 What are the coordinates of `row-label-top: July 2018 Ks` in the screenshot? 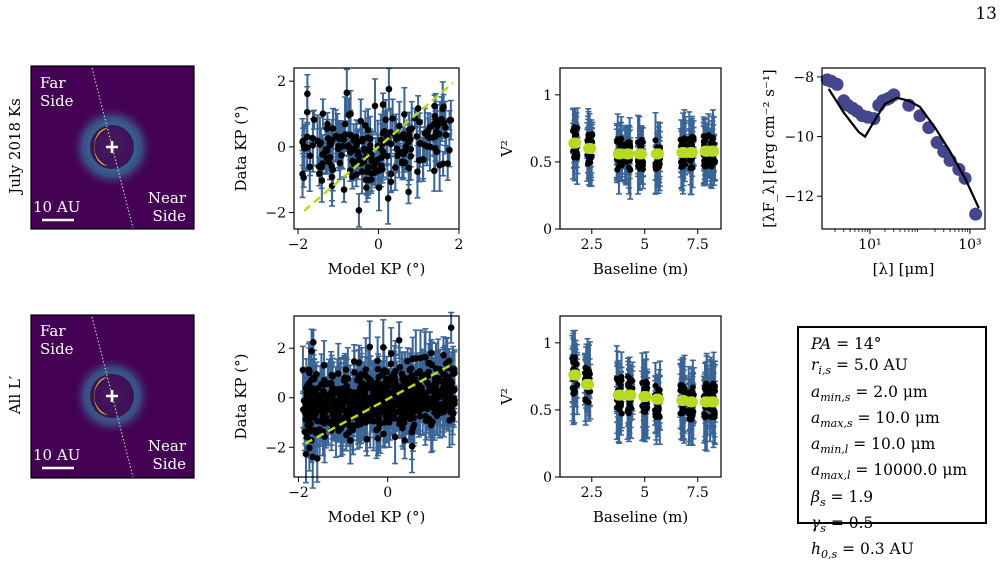 It's located at (15, 147).